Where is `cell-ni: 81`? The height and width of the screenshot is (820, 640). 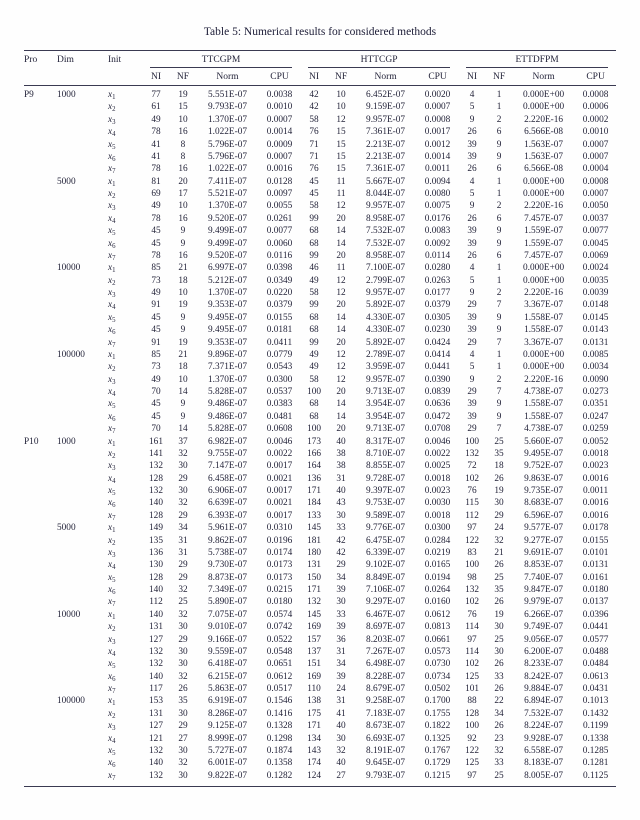
cell-ni: 81 is located at coordinates (156, 181).